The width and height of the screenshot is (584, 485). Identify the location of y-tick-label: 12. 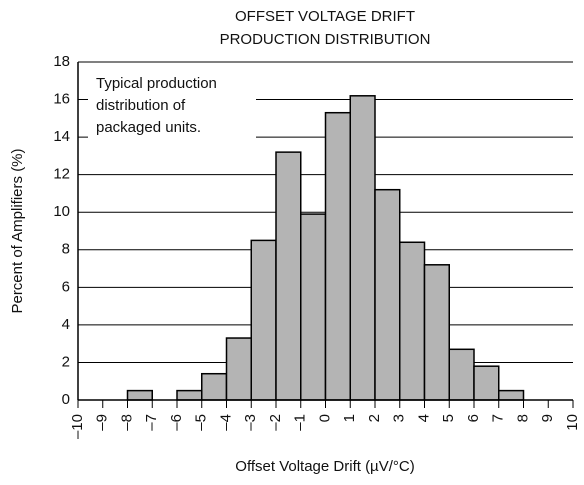
(61, 174).